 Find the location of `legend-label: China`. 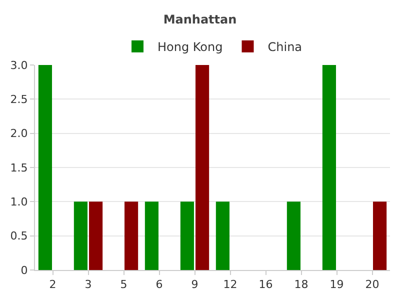

legend-label: China is located at coordinates (285, 47).